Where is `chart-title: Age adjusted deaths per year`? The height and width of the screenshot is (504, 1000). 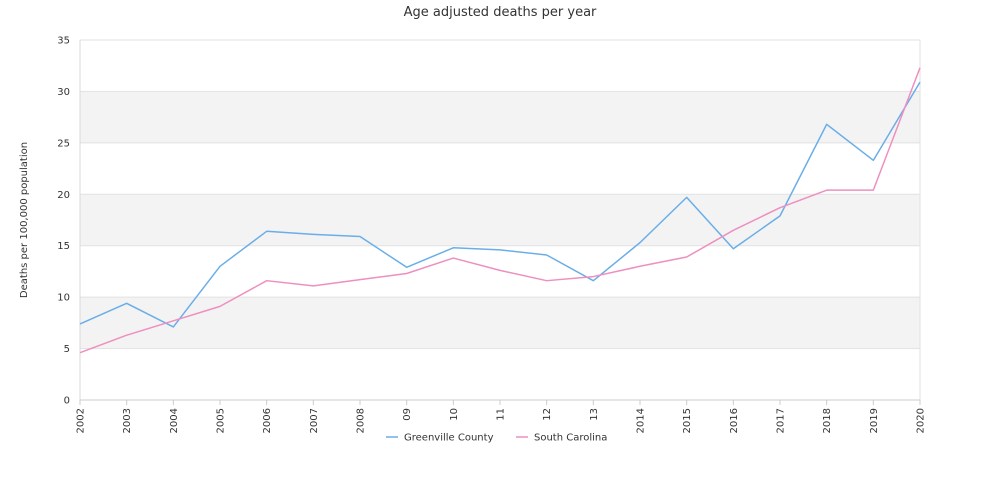 chart-title: Age adjusted deaths per year is located at coordinates (500, 12).